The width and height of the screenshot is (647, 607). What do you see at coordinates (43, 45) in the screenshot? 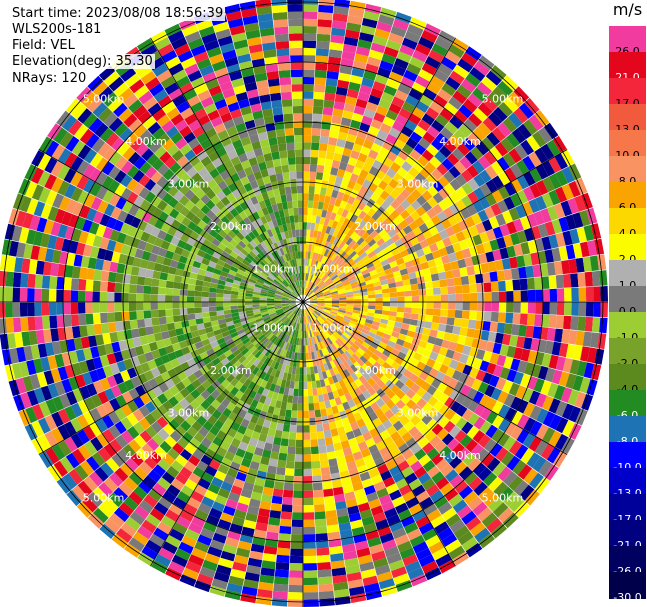
I see `field-label: Field: VEL` at bounding box center [43, 45].